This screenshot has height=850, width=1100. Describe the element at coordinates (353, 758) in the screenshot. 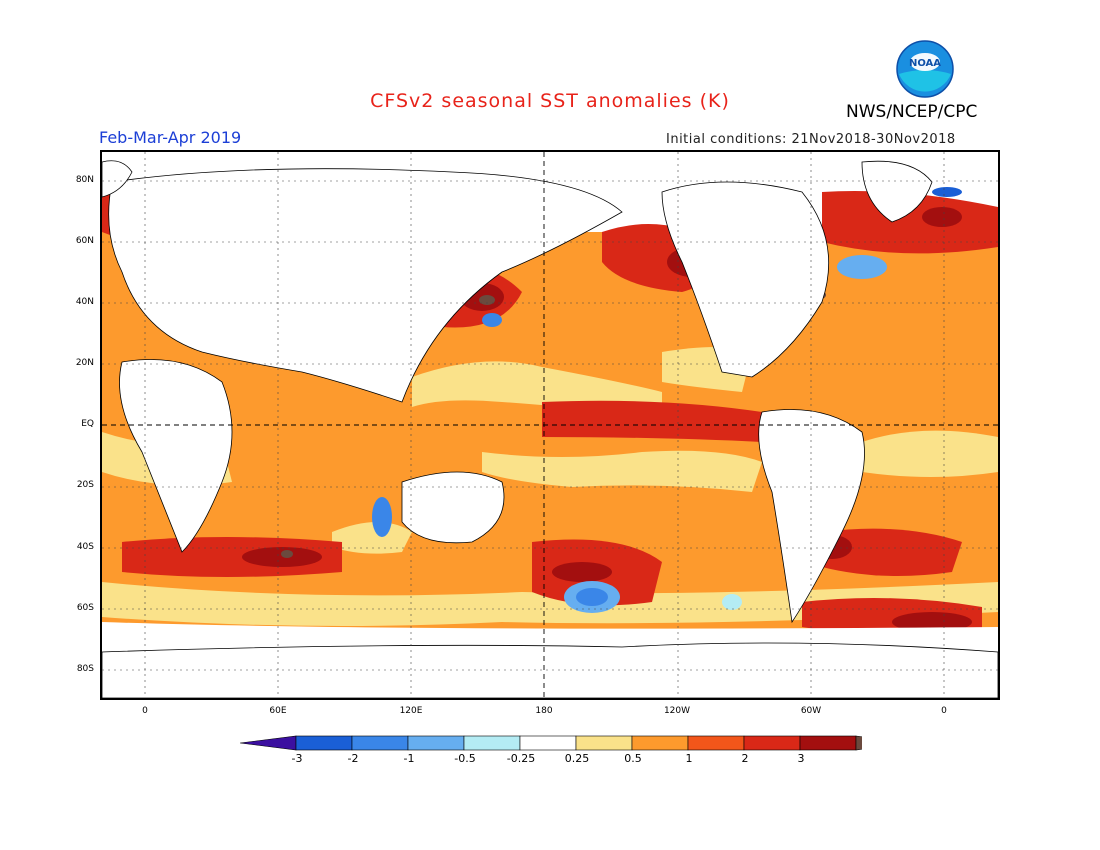

I see `cb-label-1: -2` at that location.